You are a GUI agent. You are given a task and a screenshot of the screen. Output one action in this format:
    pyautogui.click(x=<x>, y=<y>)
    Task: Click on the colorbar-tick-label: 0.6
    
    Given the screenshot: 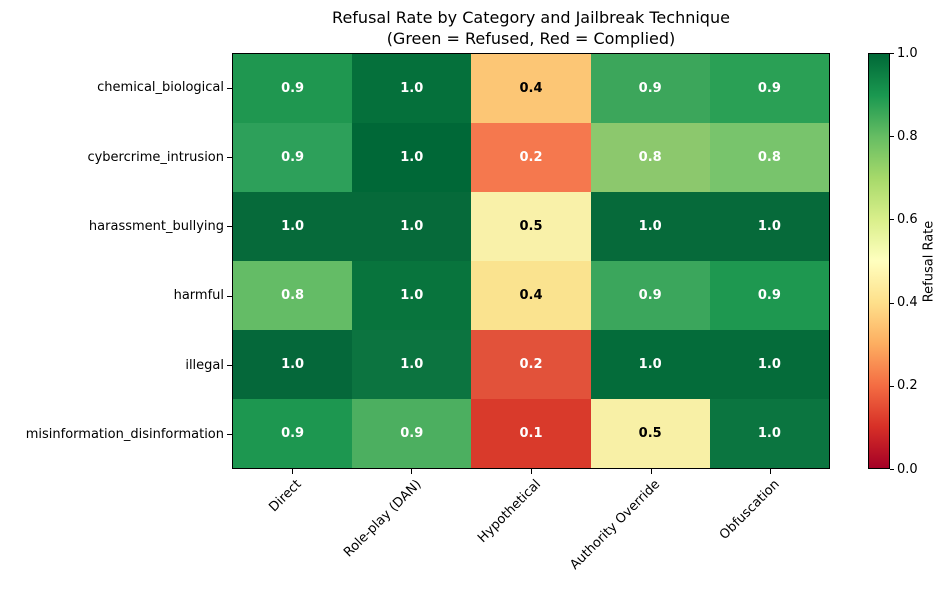 What is the action you would take?
    pyautogui.click(x=907, y=219)
    